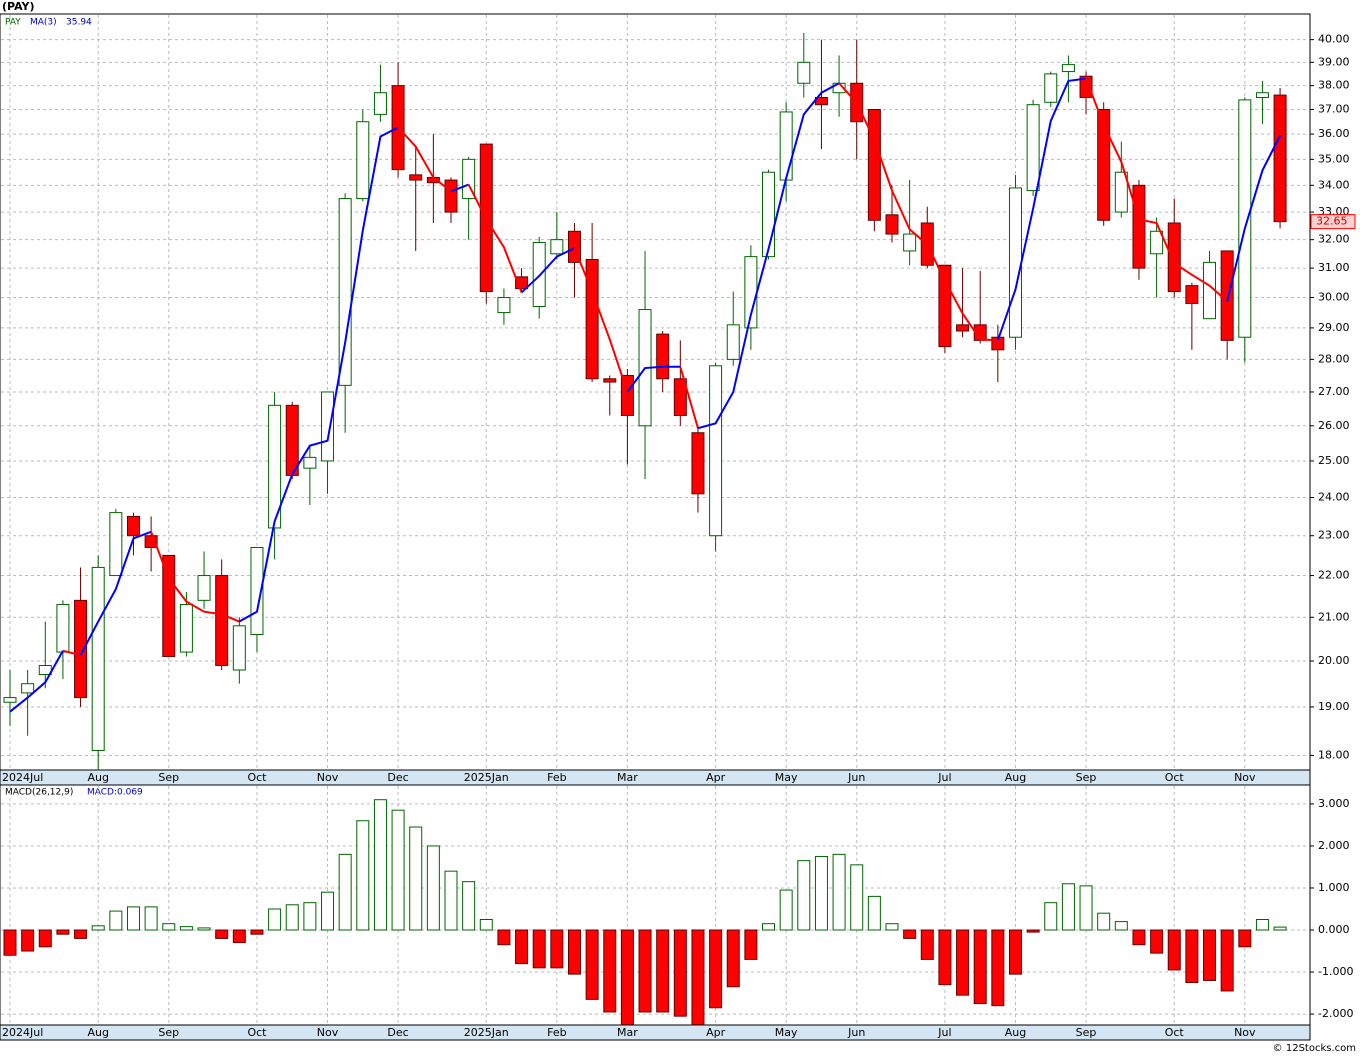  I want to click on y-tick-label: 2.000, so click(1334, 845).